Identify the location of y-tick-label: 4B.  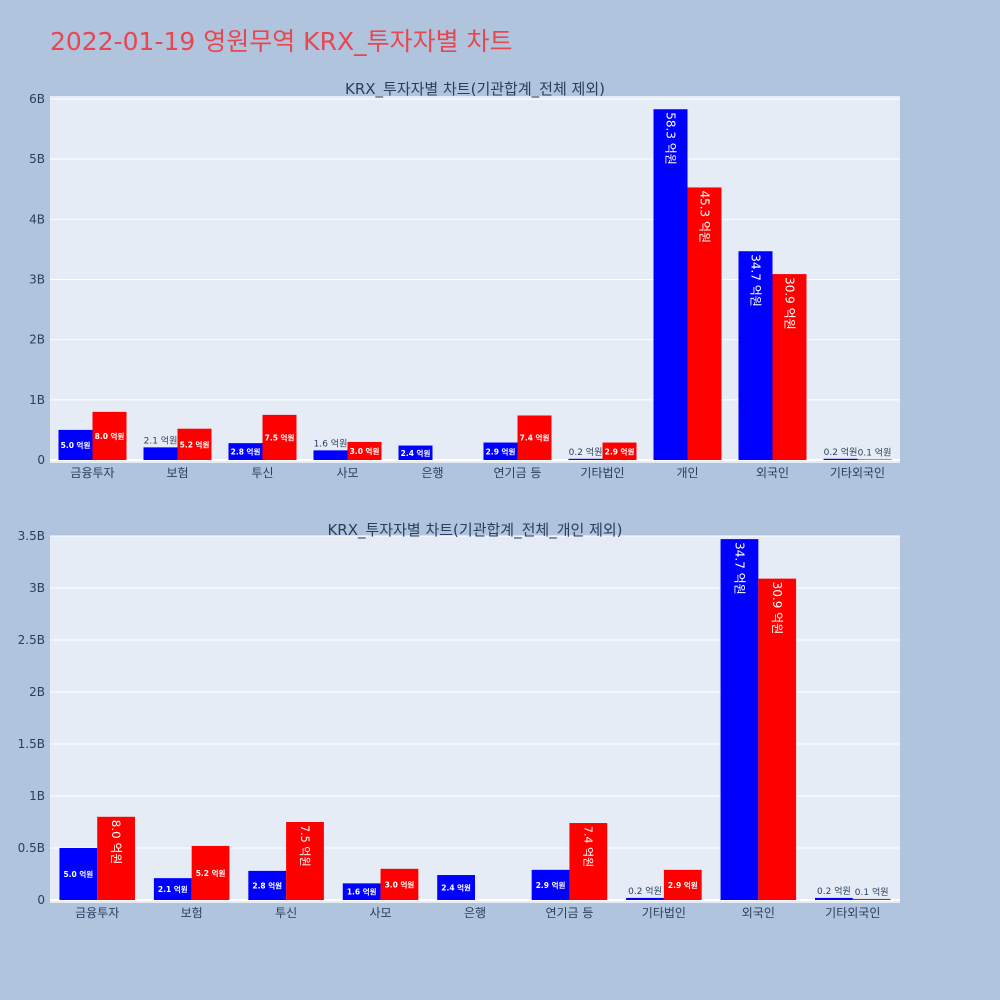
(37, 219).